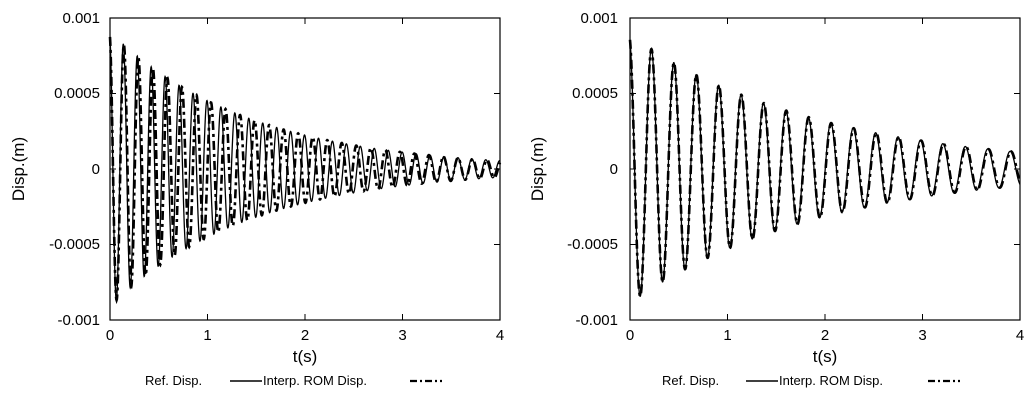 This screenshot has height=401, width=1034. Describe the element at coordinates (74, 244) in the screenshot. I see `ytick-label-left-3: -0.0005` at that location.